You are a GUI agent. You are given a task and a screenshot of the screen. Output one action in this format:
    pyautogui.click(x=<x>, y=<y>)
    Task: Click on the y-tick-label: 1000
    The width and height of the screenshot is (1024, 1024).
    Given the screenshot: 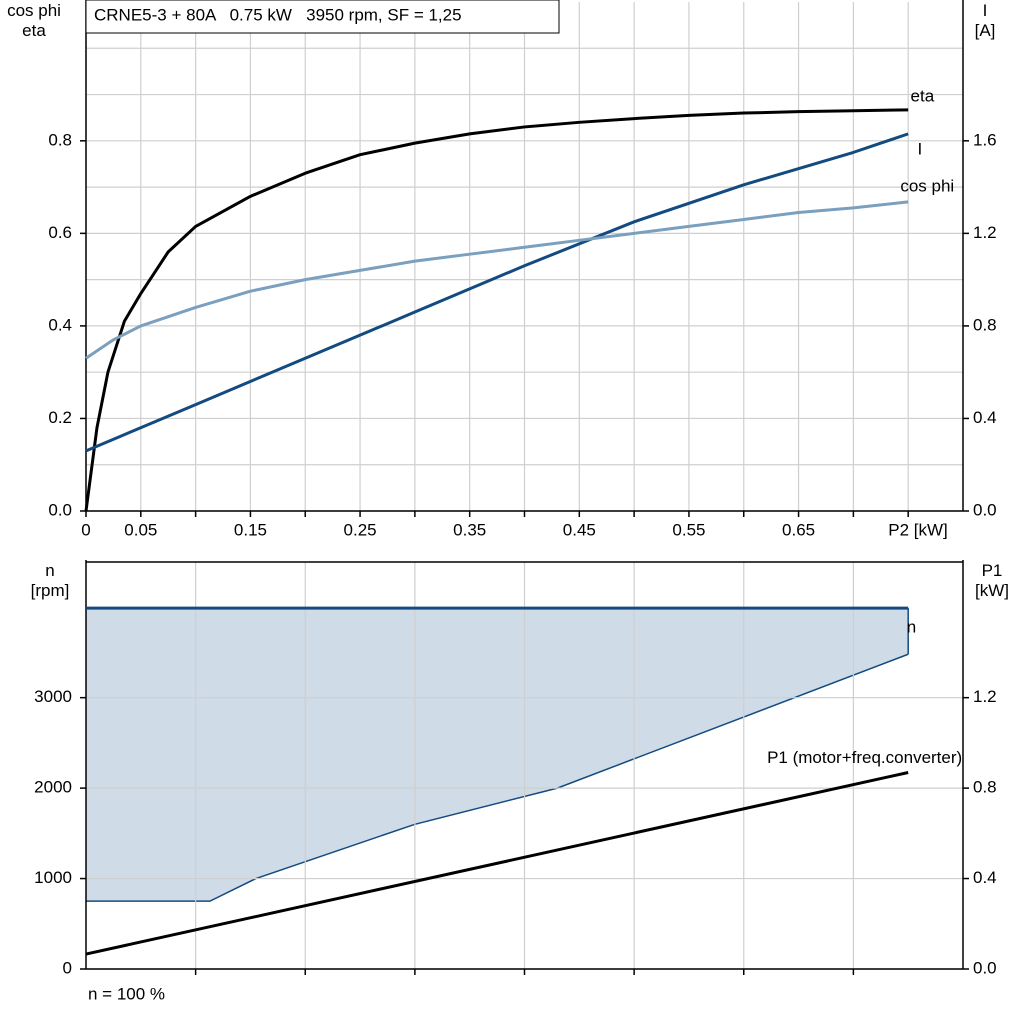 What is the action you would take?
    pyautogui.click(x=53, y=877)
    